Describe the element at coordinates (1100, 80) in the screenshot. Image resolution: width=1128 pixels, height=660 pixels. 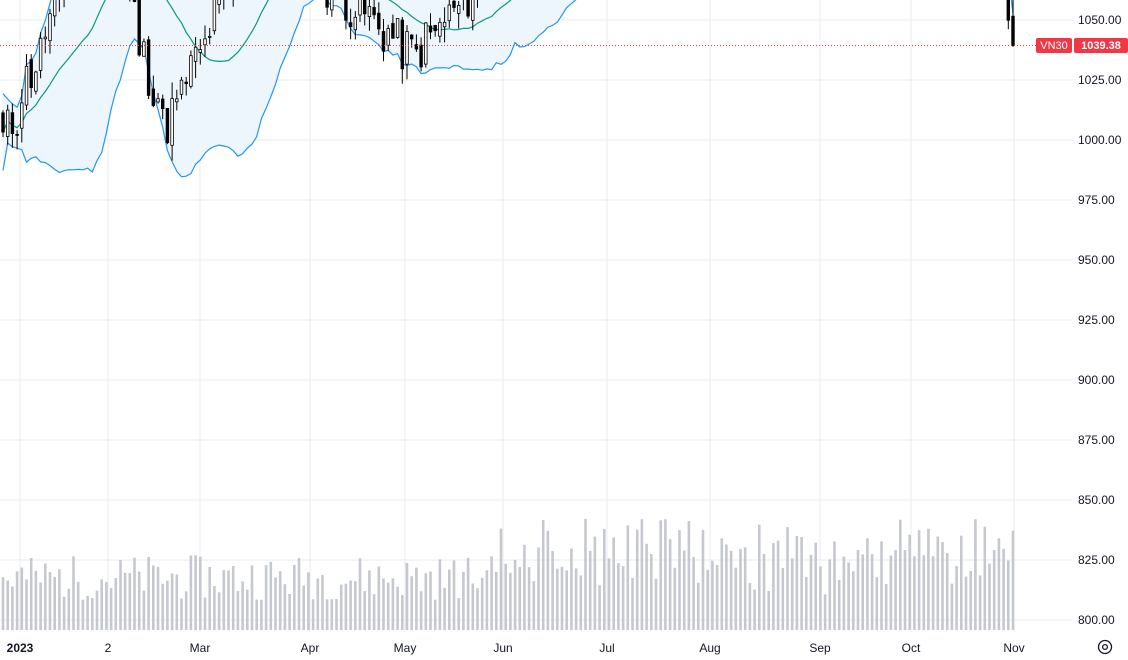
I see `price-tick-label: 1025.00` at that location.